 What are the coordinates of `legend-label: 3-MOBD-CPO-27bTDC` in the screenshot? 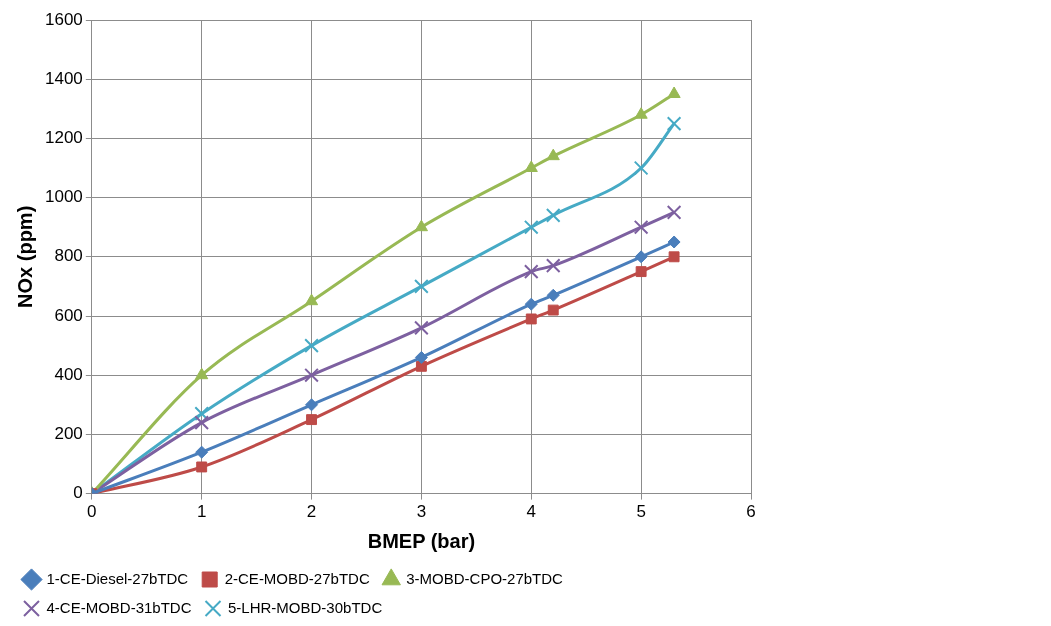 It's located at (485, 578).